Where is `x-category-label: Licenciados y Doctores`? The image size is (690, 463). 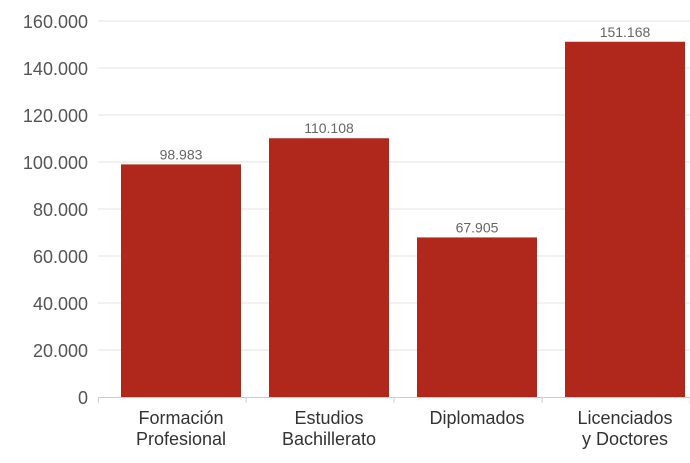
x-category-label: Licenciados y Doctores is located at coordinates (624, 428).